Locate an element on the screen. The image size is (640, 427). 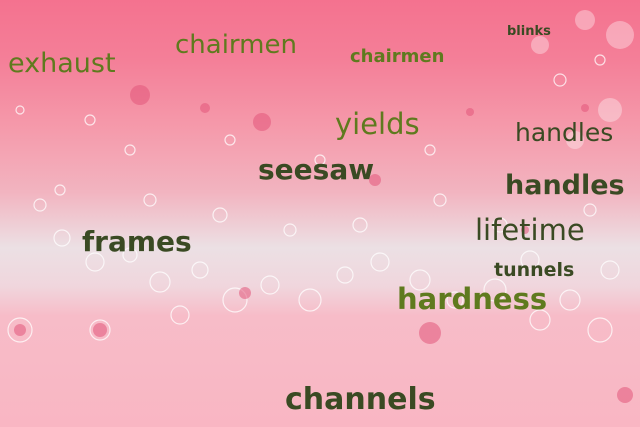
word-exhaust: exhaust is located at coordinates (62, 63).